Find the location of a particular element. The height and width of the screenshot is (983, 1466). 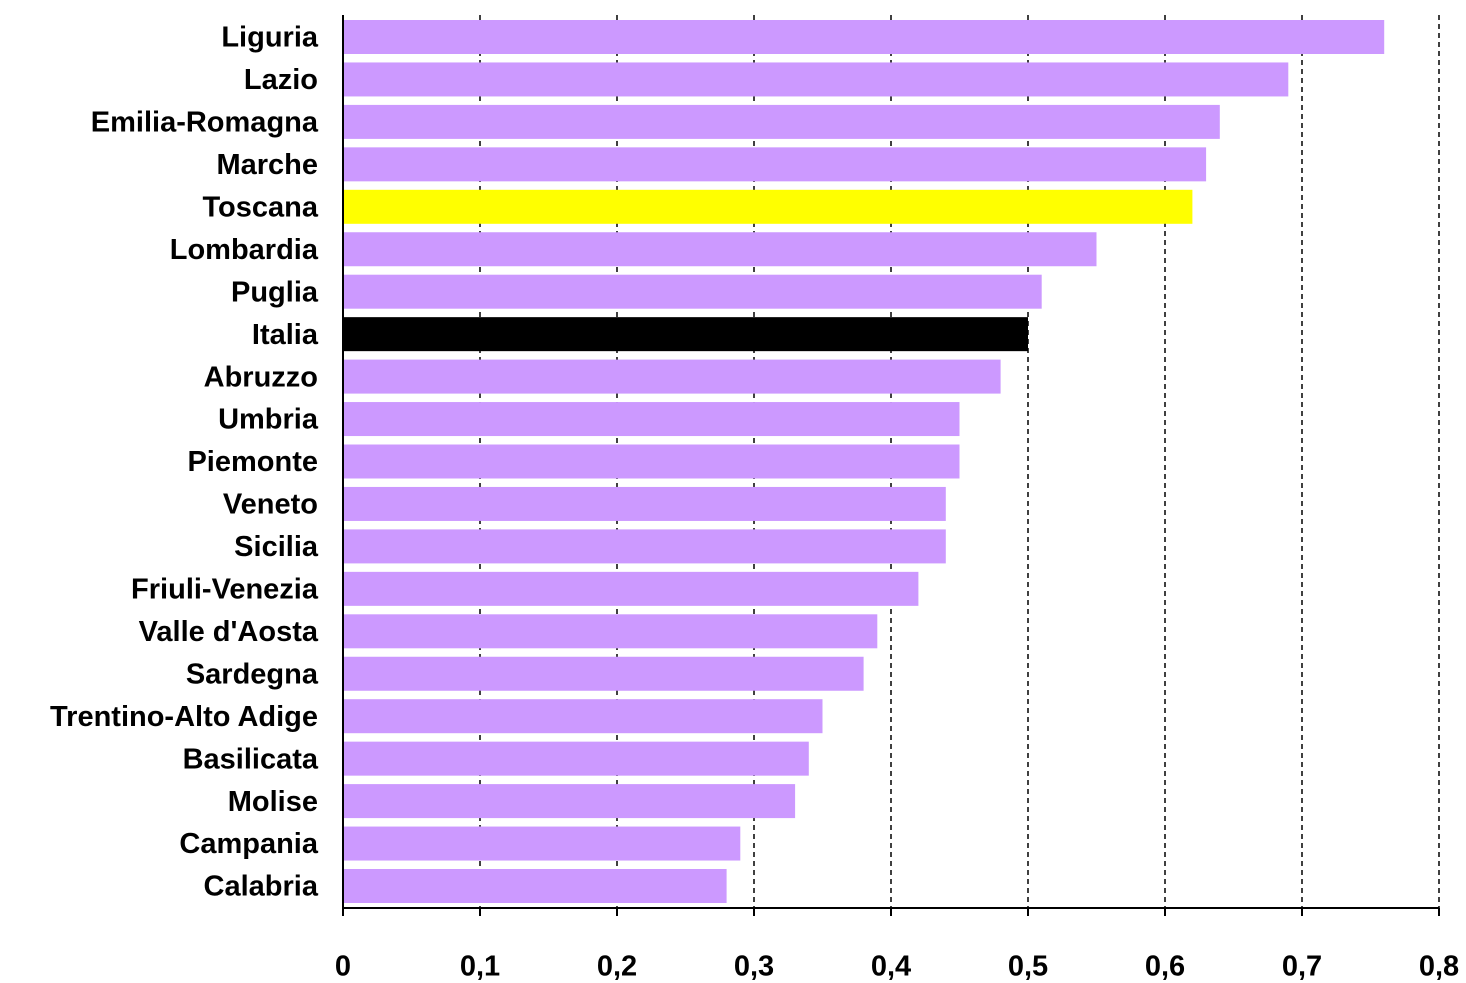

y-tick-label: Sardegna is located at coordinates (252, 674).